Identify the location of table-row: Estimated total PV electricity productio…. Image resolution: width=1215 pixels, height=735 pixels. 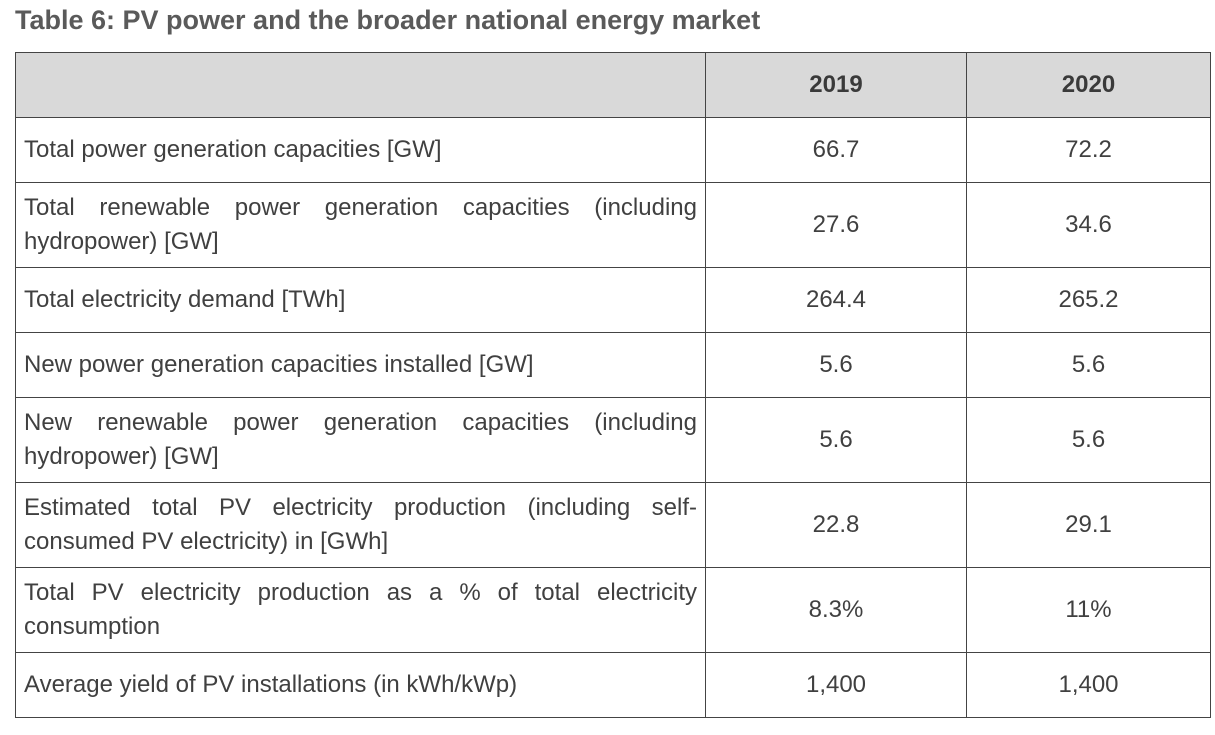
(613, 525).